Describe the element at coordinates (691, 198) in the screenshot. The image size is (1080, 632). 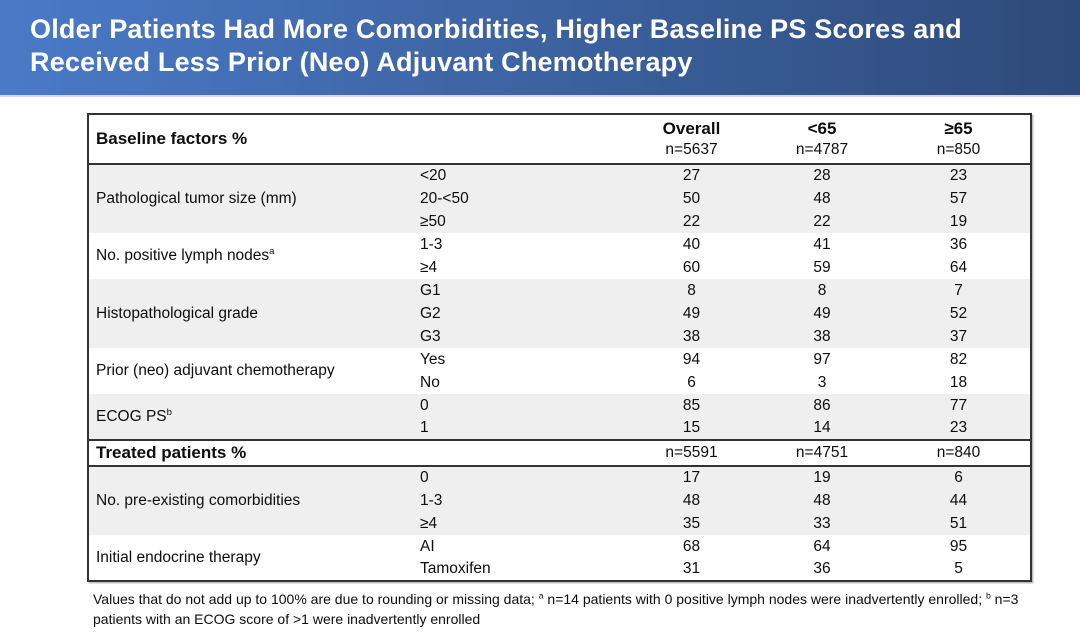
I see `value-overall: 50` at that location.